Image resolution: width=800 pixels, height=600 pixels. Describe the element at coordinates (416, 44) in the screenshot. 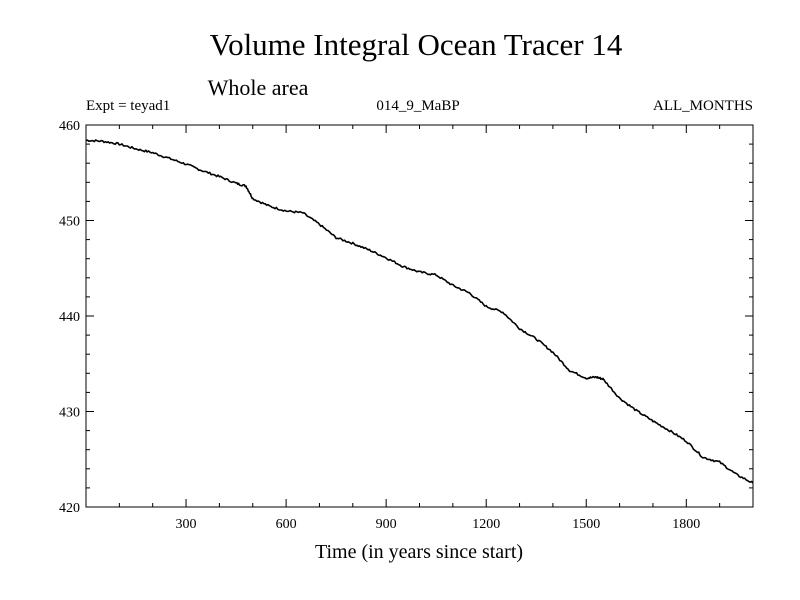

I see `chart-title: Volume Integral Ocean Tracer 14` at that location.